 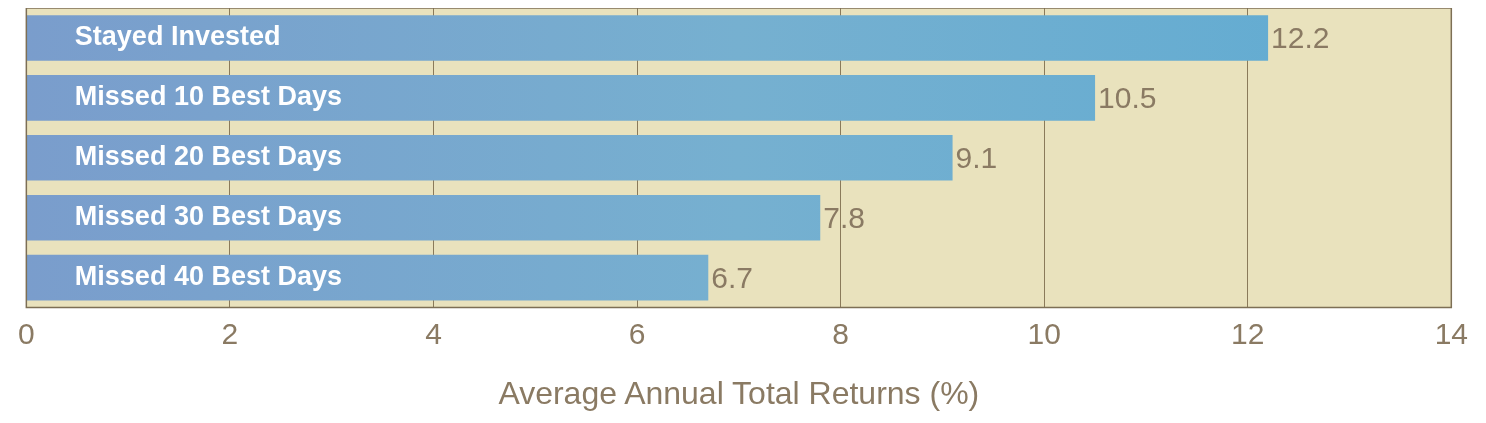 What do you see at coordinates (1044, 333) in the screenshot?
I see `x-tick-label: 10` at bounding box center [1044, 333].